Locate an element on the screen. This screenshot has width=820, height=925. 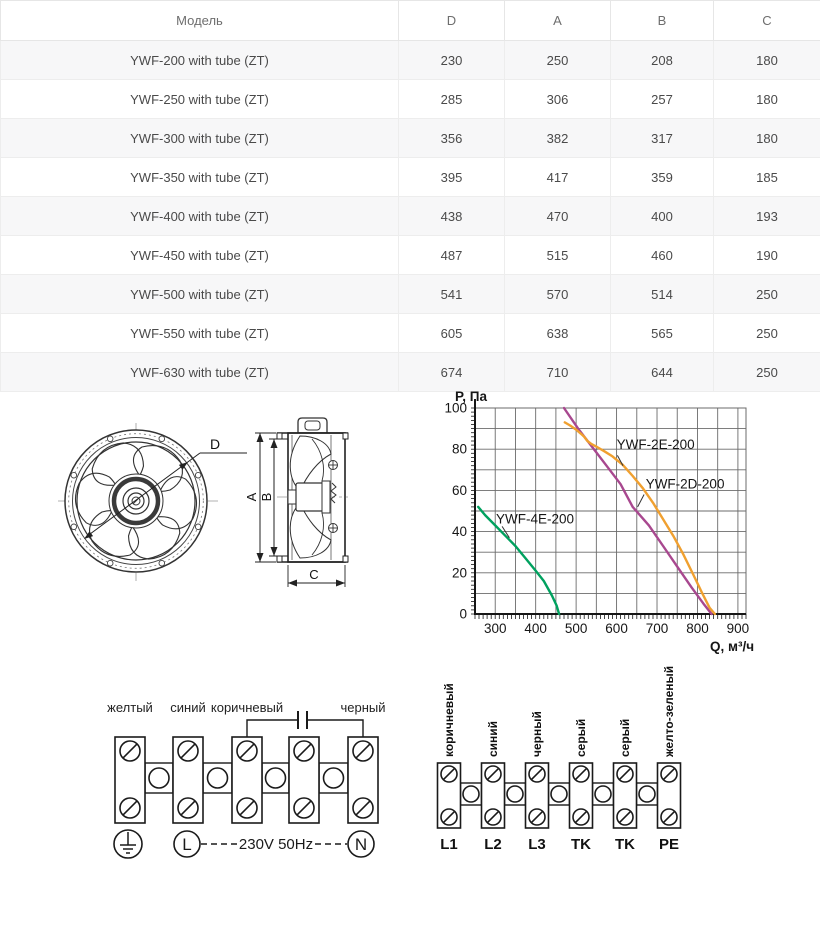
dimension-cell: 356 is located at coordinates (451, 138).